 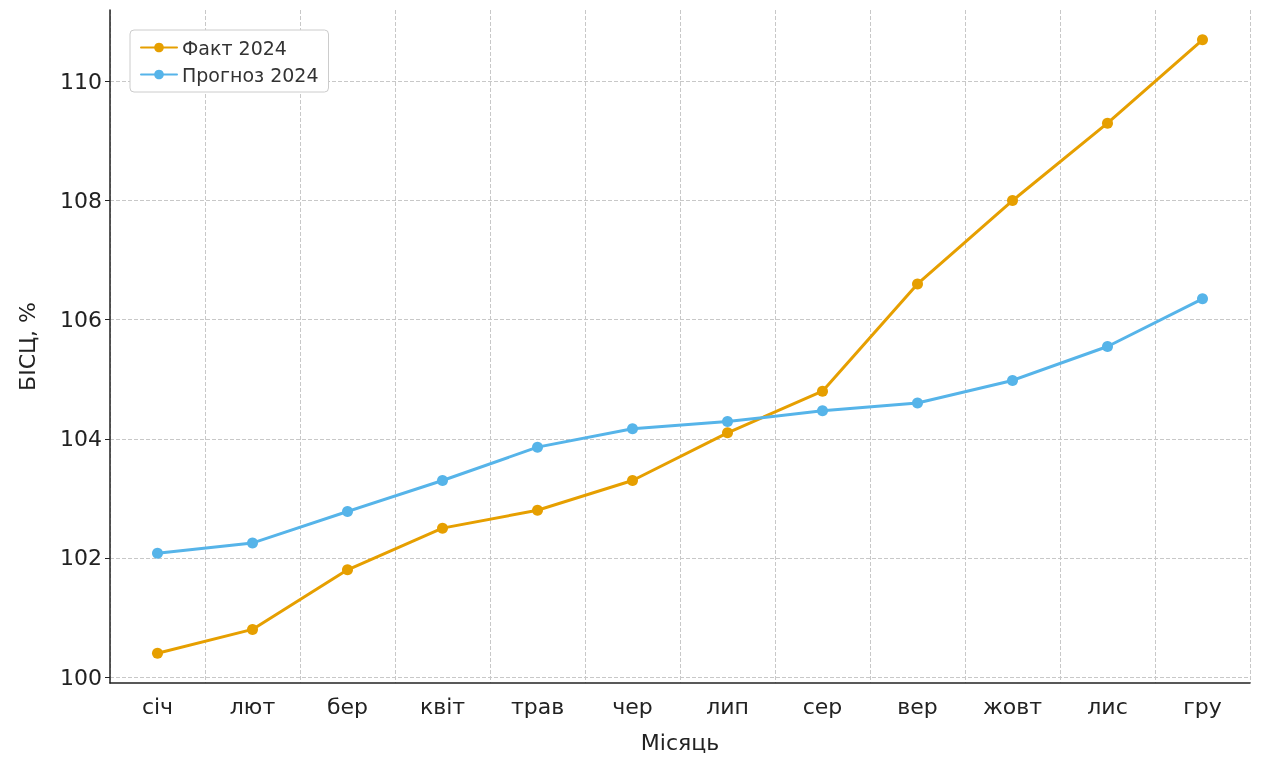 I want to click on x-tick-label: лип, so click(x=727, y=706).